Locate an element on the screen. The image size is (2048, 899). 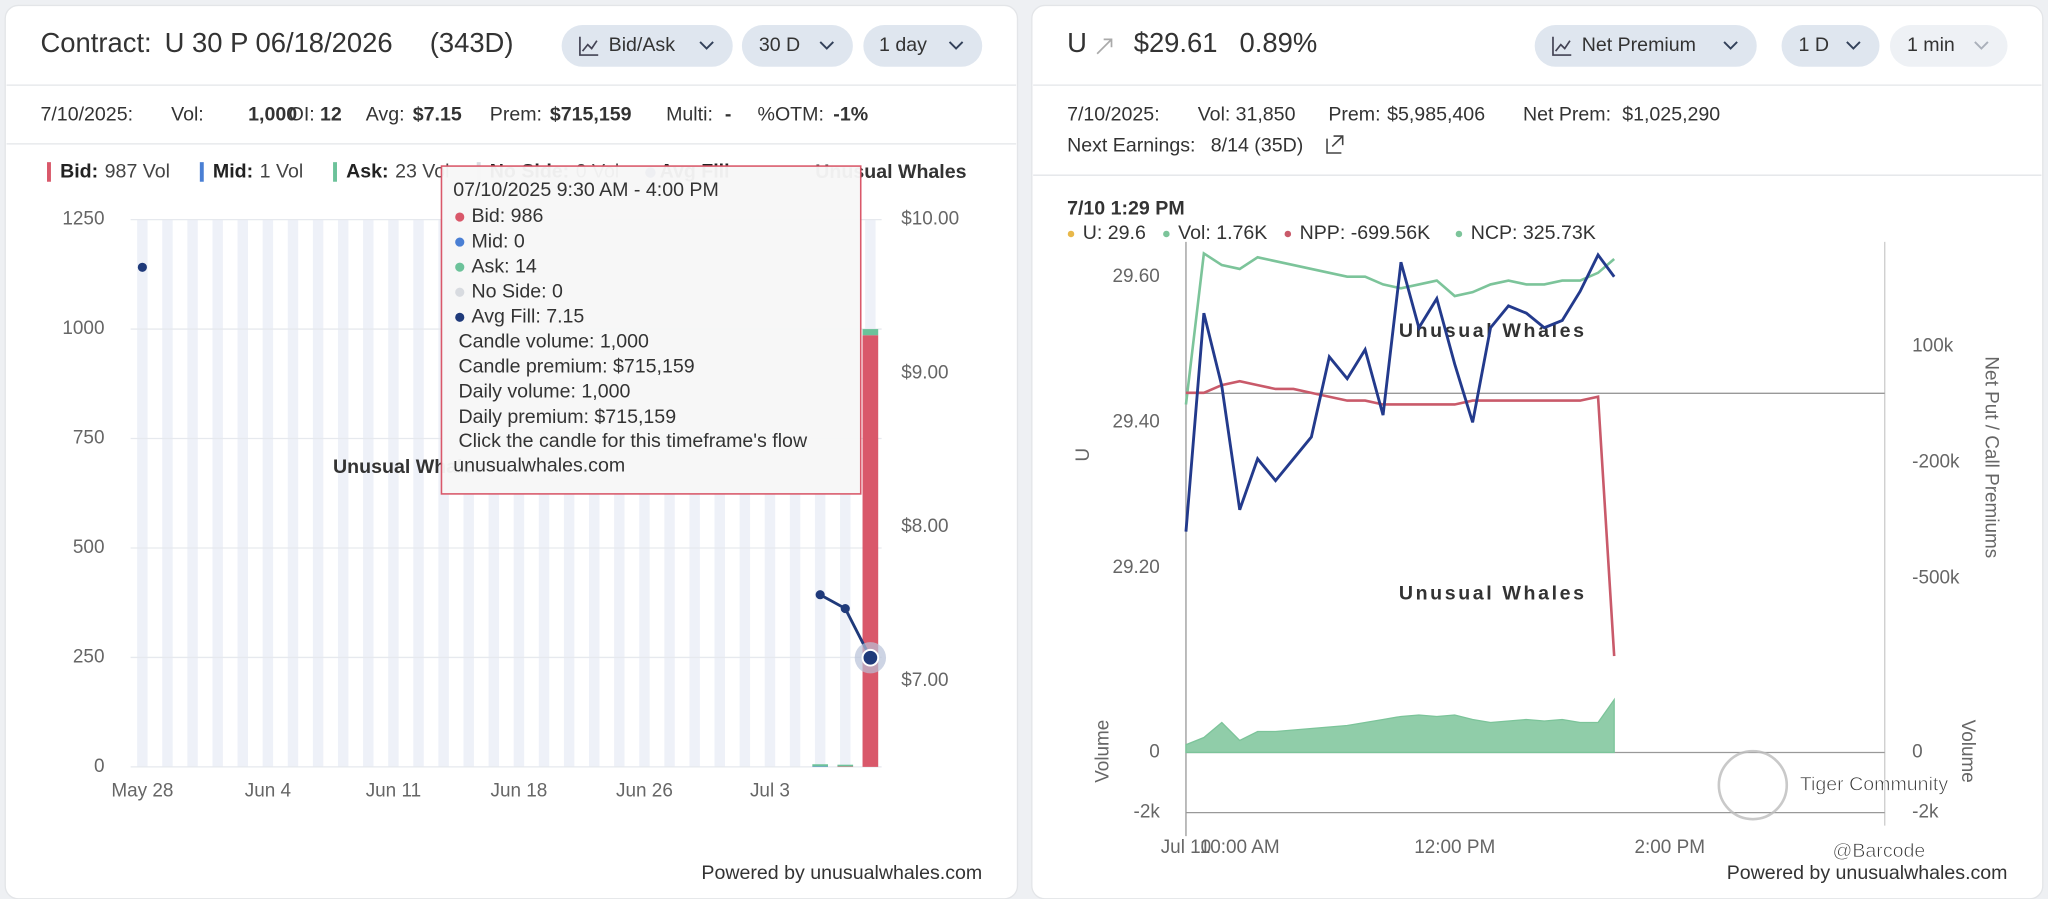
tooltip-line: Mid: 0 is located at coordinates (498, 241).